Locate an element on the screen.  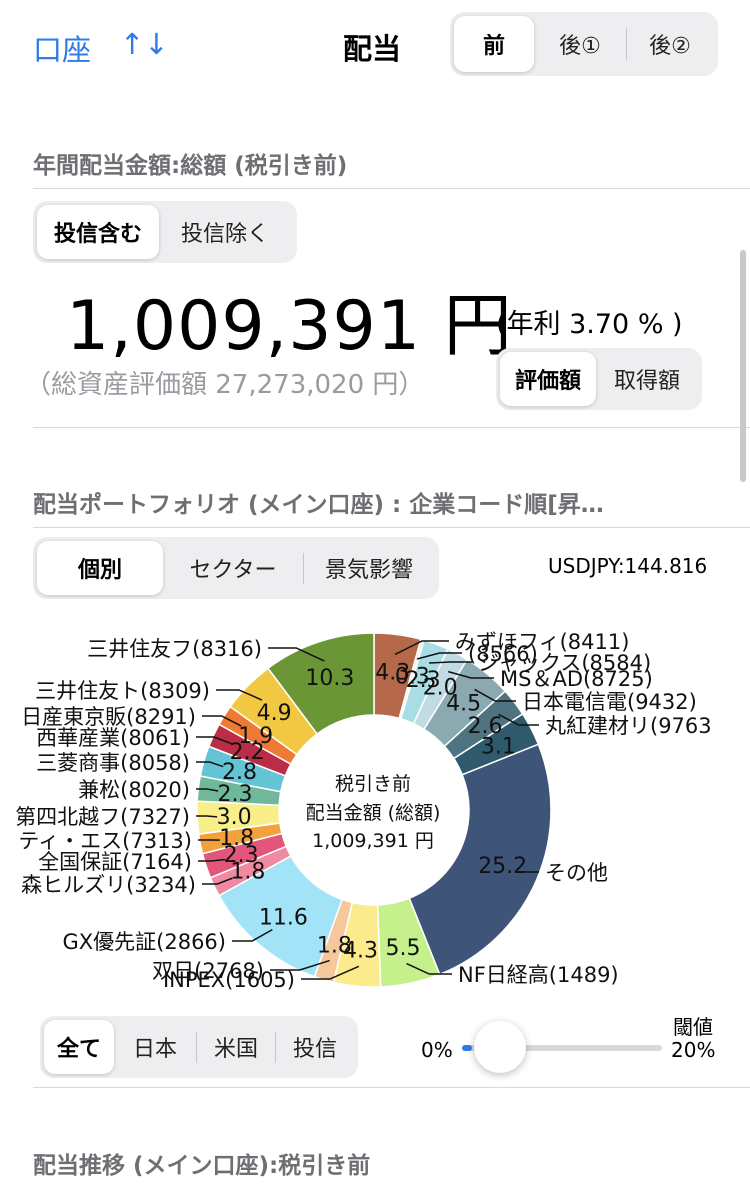
donut-value-label: 4.5 is located at coordinates (463, 703).